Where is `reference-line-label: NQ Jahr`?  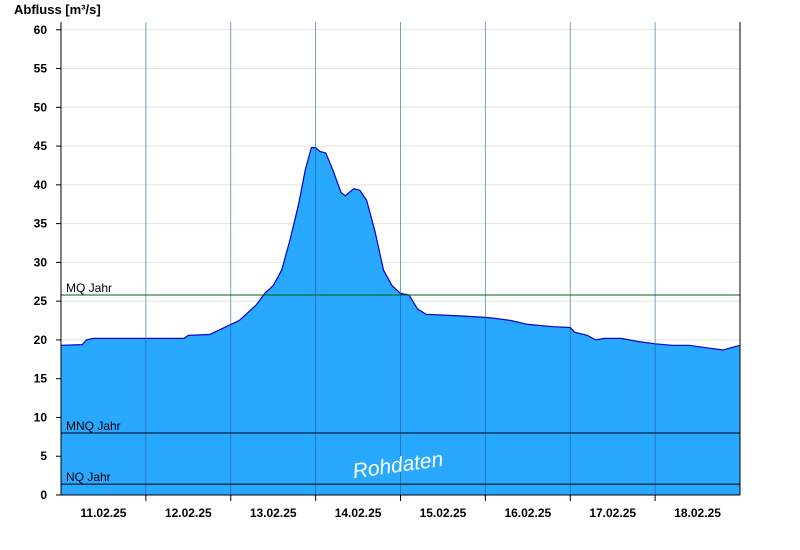
reference-line-label: NQ Jahr is located at coordinates (88, 477).